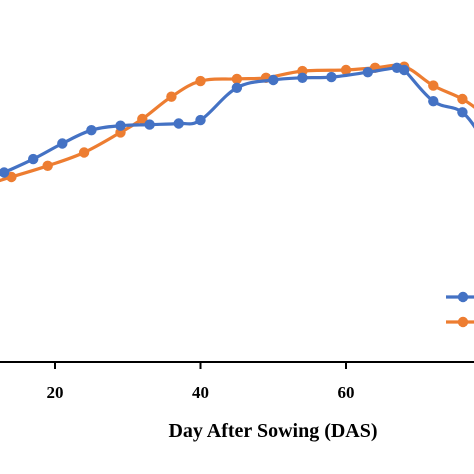 Image resolution: width=474 pixels, height=474 pixels. I want to click on legend, so click(460, 309).